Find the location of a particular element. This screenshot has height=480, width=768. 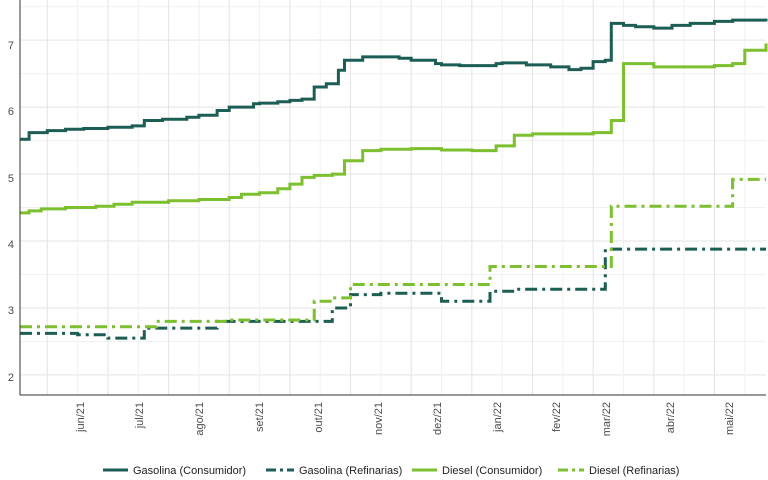

legend-item-gasolina-refinarias: Gasolina (Refinarias) is located at coordinates (334, 471).